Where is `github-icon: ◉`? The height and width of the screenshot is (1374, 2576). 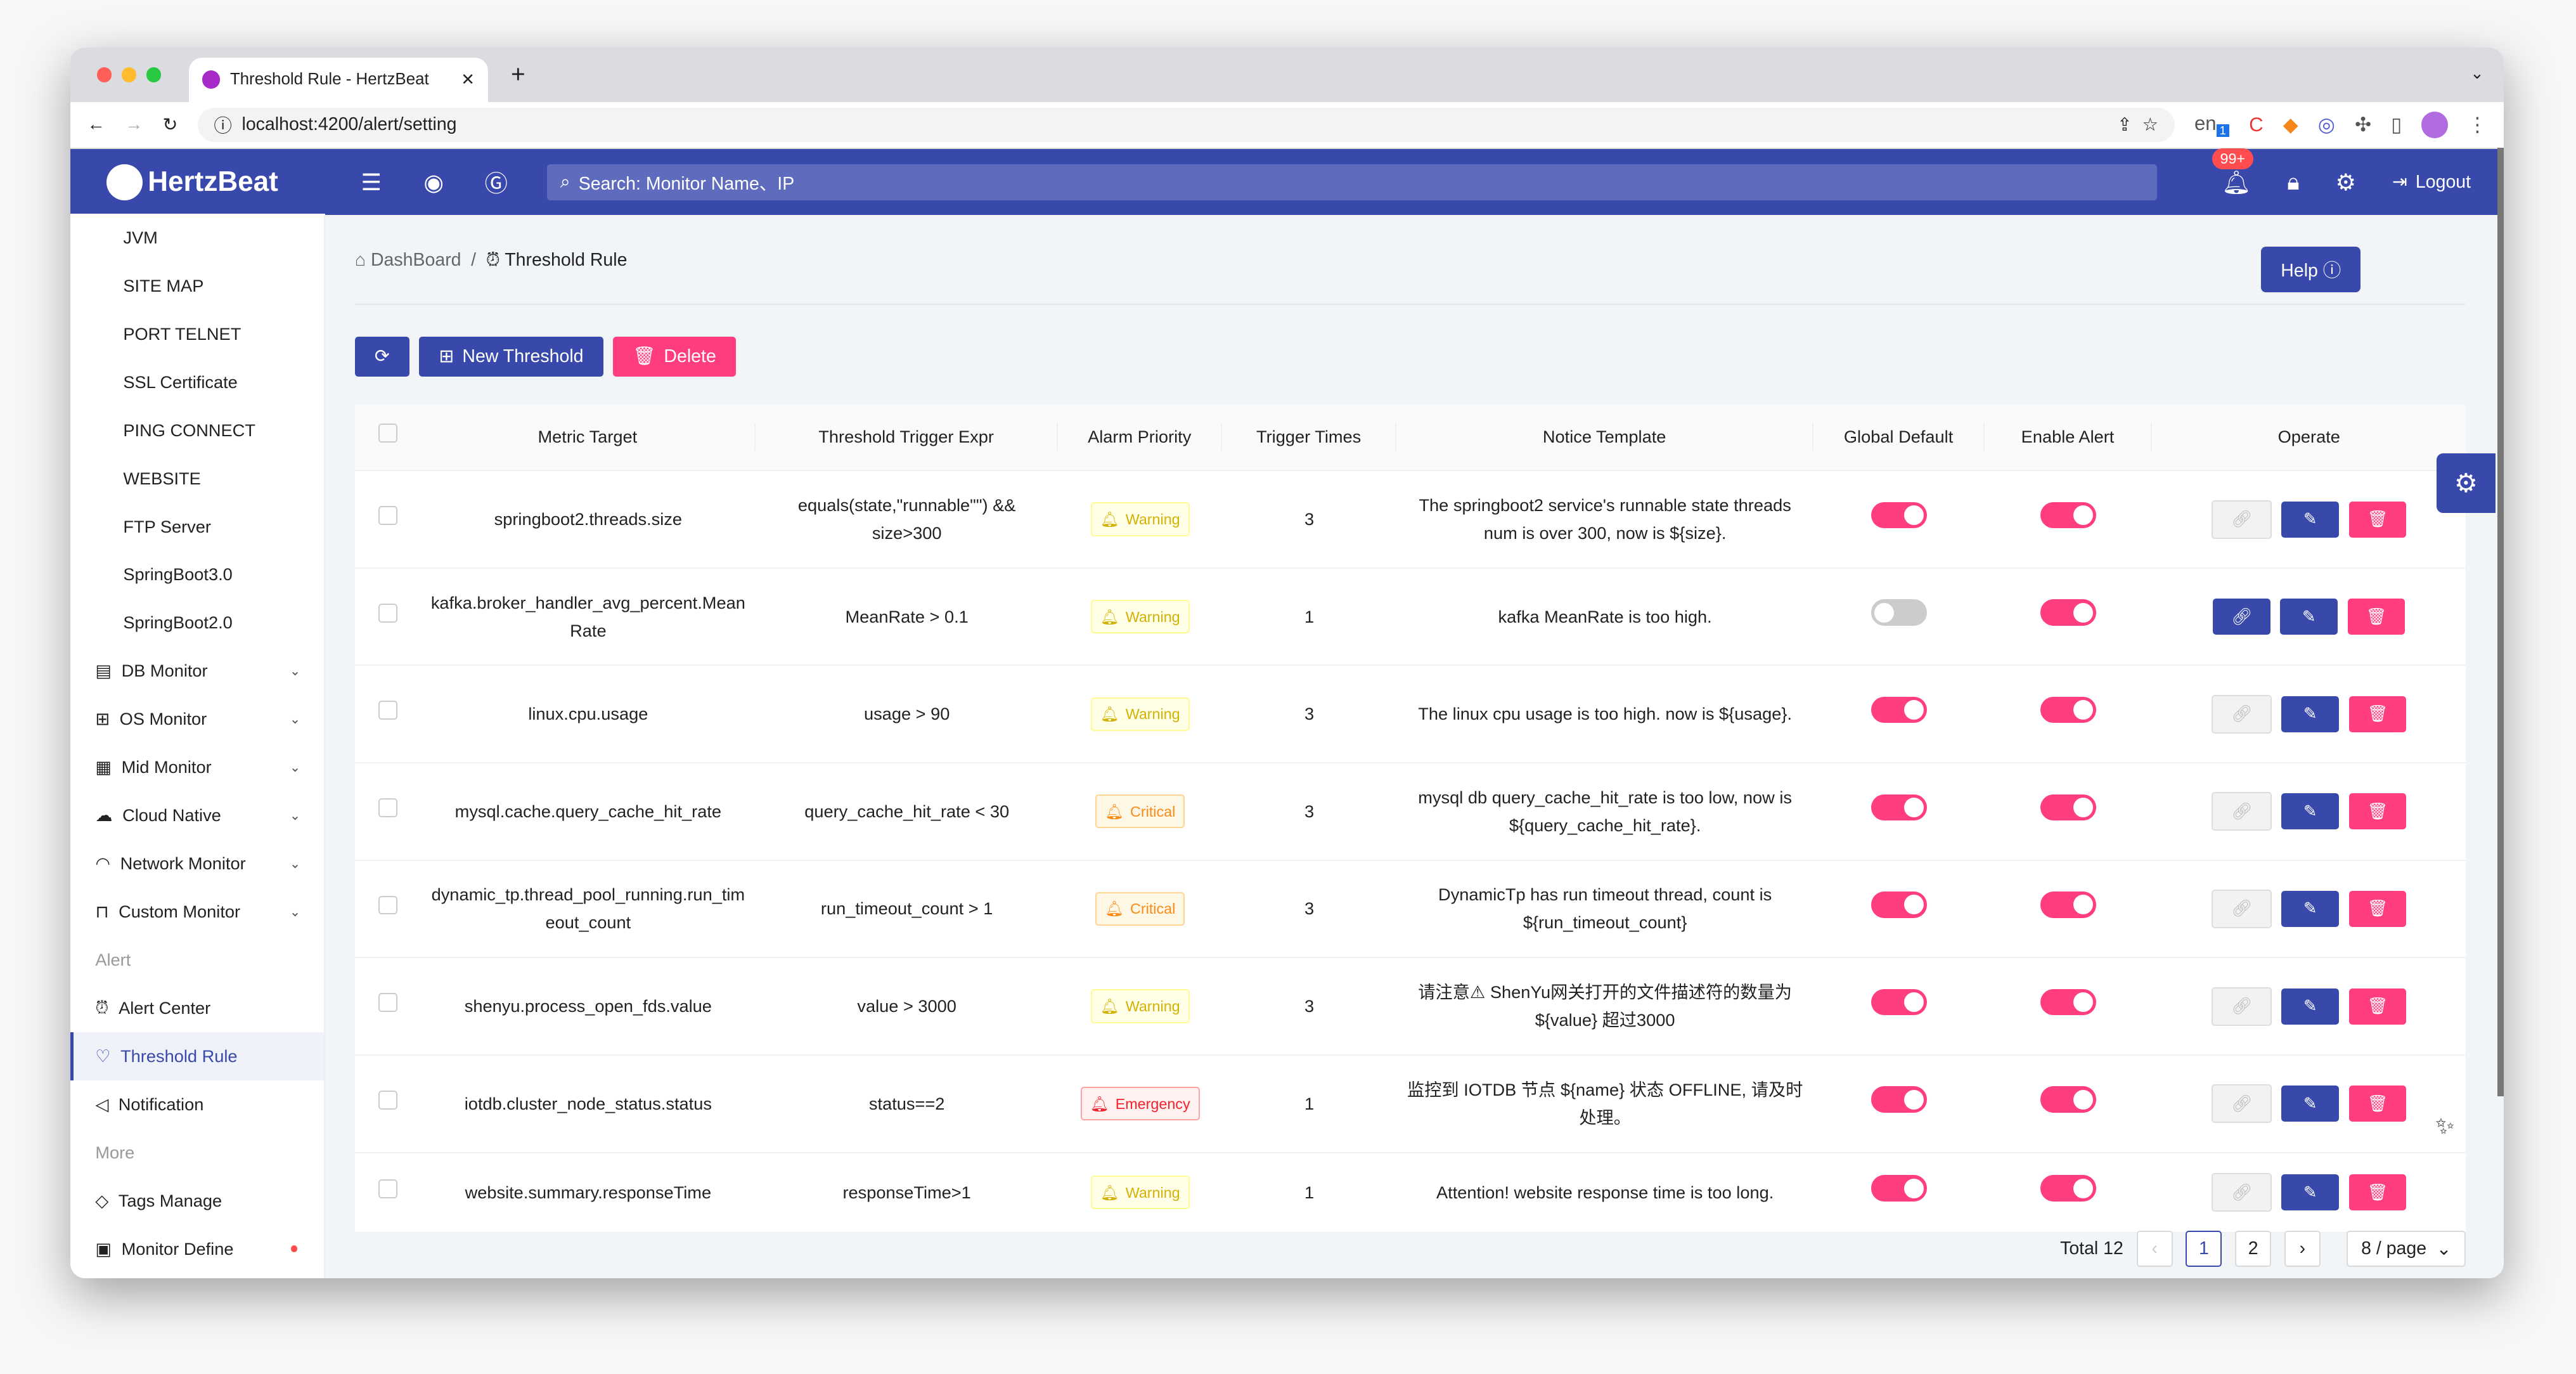
github-icon: ◉ is located at coordinates (433, 182).